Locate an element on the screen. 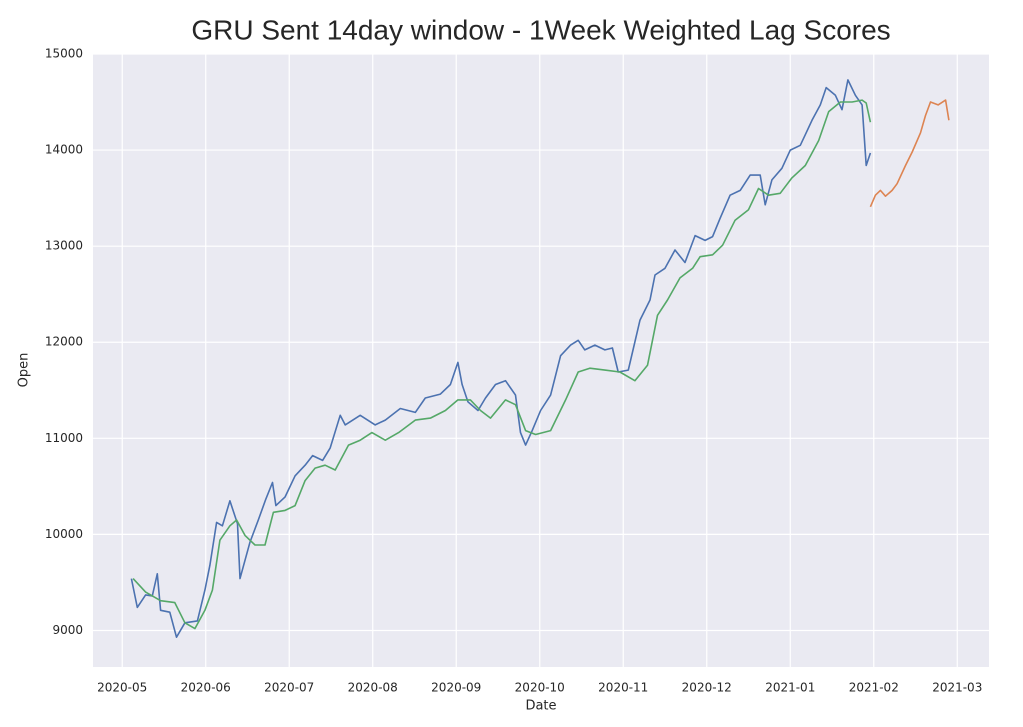 Image resolution: width=1023 pixels, height=727 pixels. x-tick-label: 2020-09 is located at coordinates (456, 688).